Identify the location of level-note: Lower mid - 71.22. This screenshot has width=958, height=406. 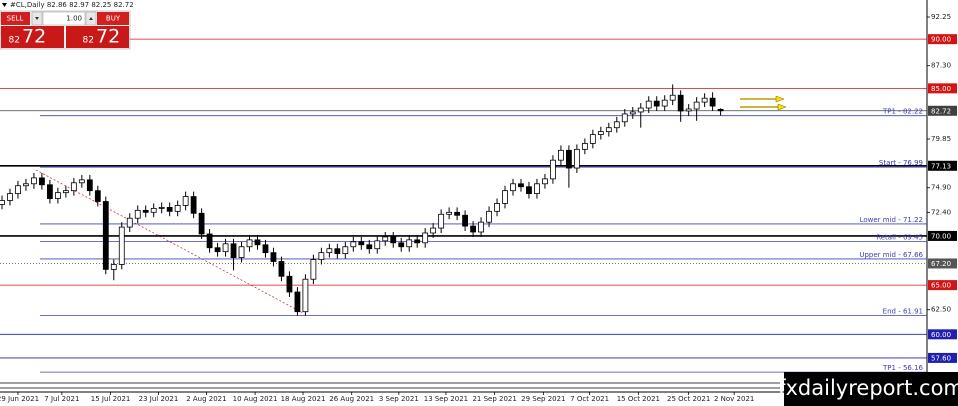
(891, 220).